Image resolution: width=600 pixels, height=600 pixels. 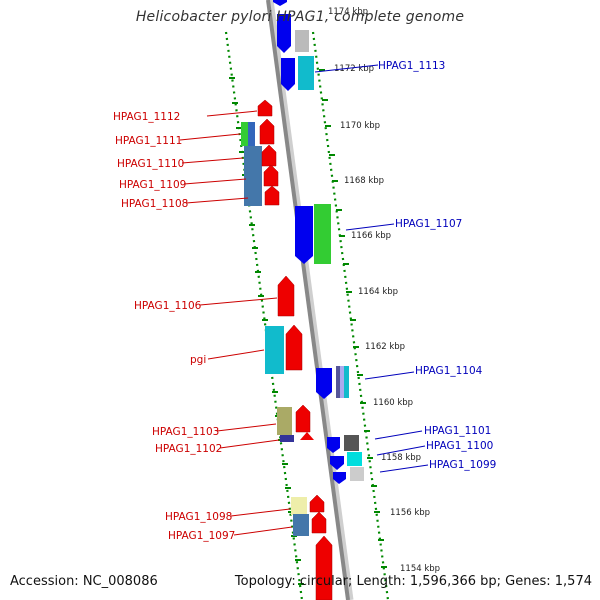 What do you see at coordinates (371, 236) in the screenshot?
I see `kbp-label-1166: 1166 kbp` at bounding box center [371, 236].